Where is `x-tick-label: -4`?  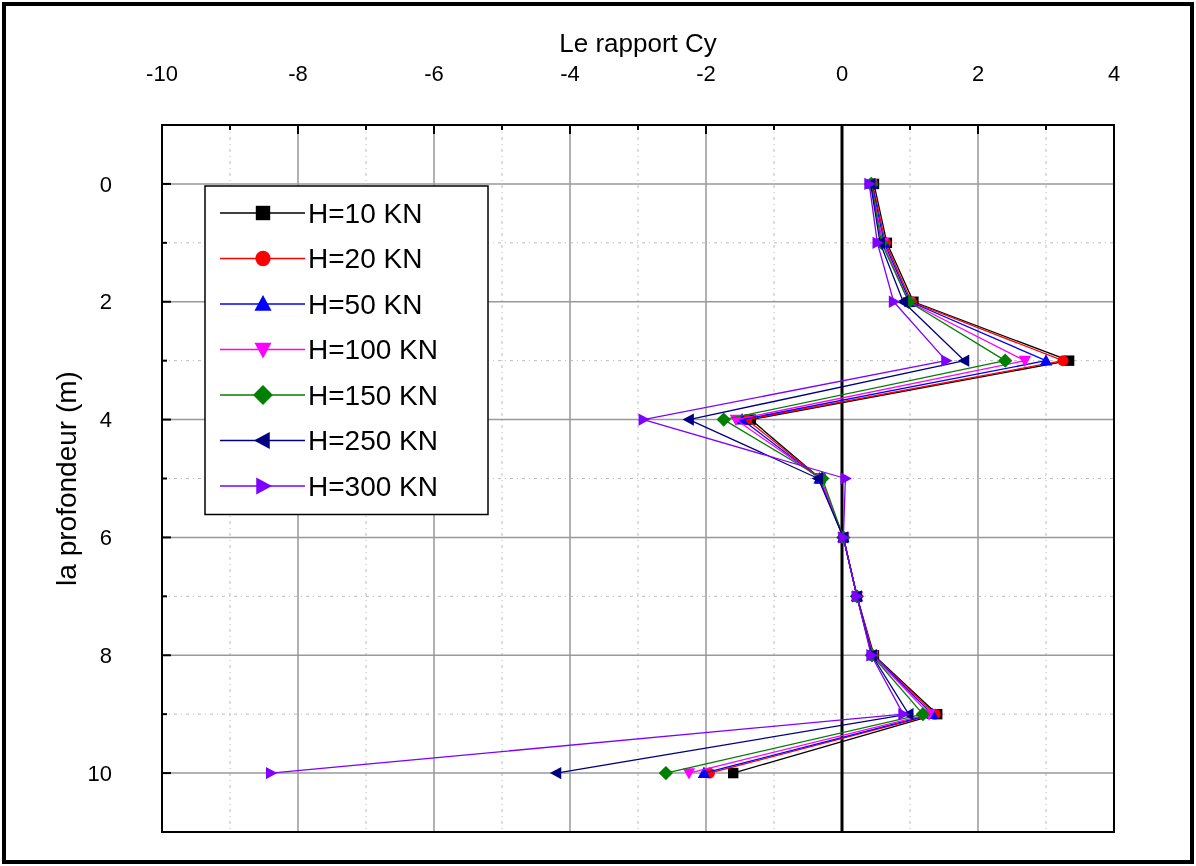
x-tick-label: -4 is located at coordinates (570, 73).